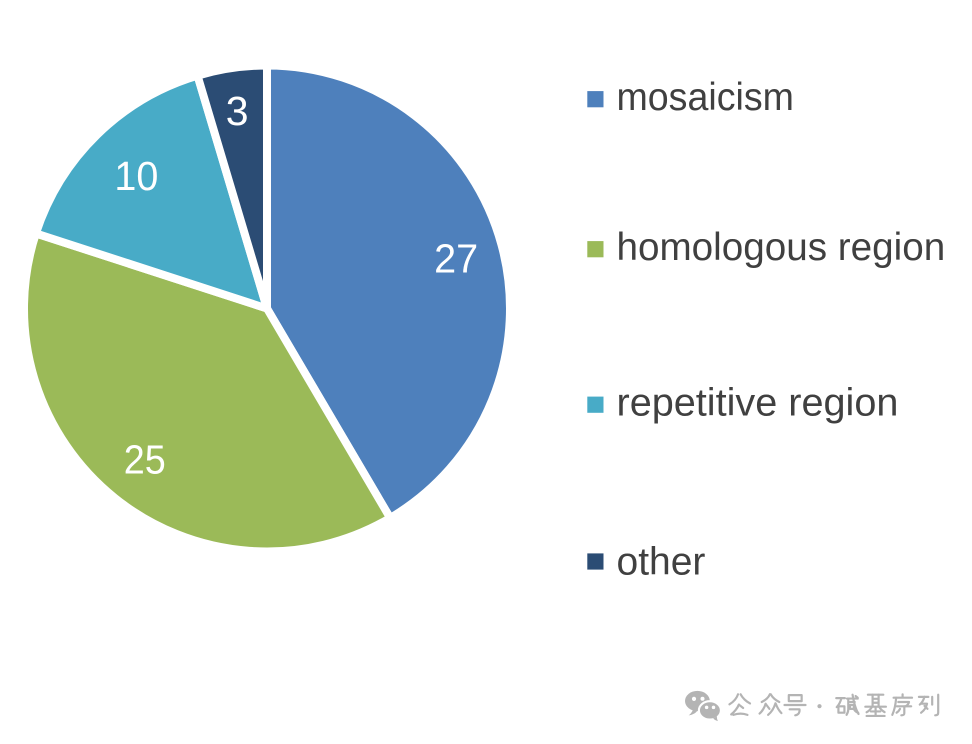  What do you see at coordinates (145, 460) in the screenshot?
I see `svg-text: 25` at bounding box center [145, 460].